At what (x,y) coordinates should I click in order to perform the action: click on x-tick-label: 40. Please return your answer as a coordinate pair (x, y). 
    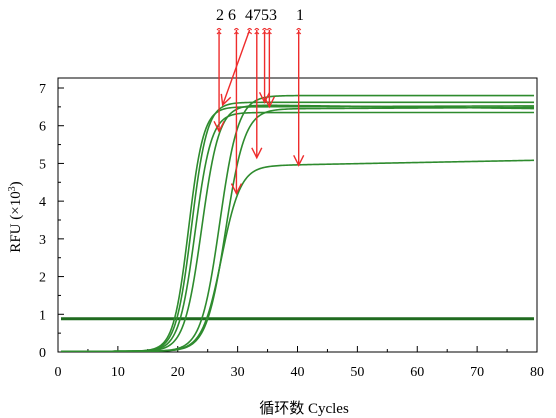
    Looking at the image, I should click on (298, 372).